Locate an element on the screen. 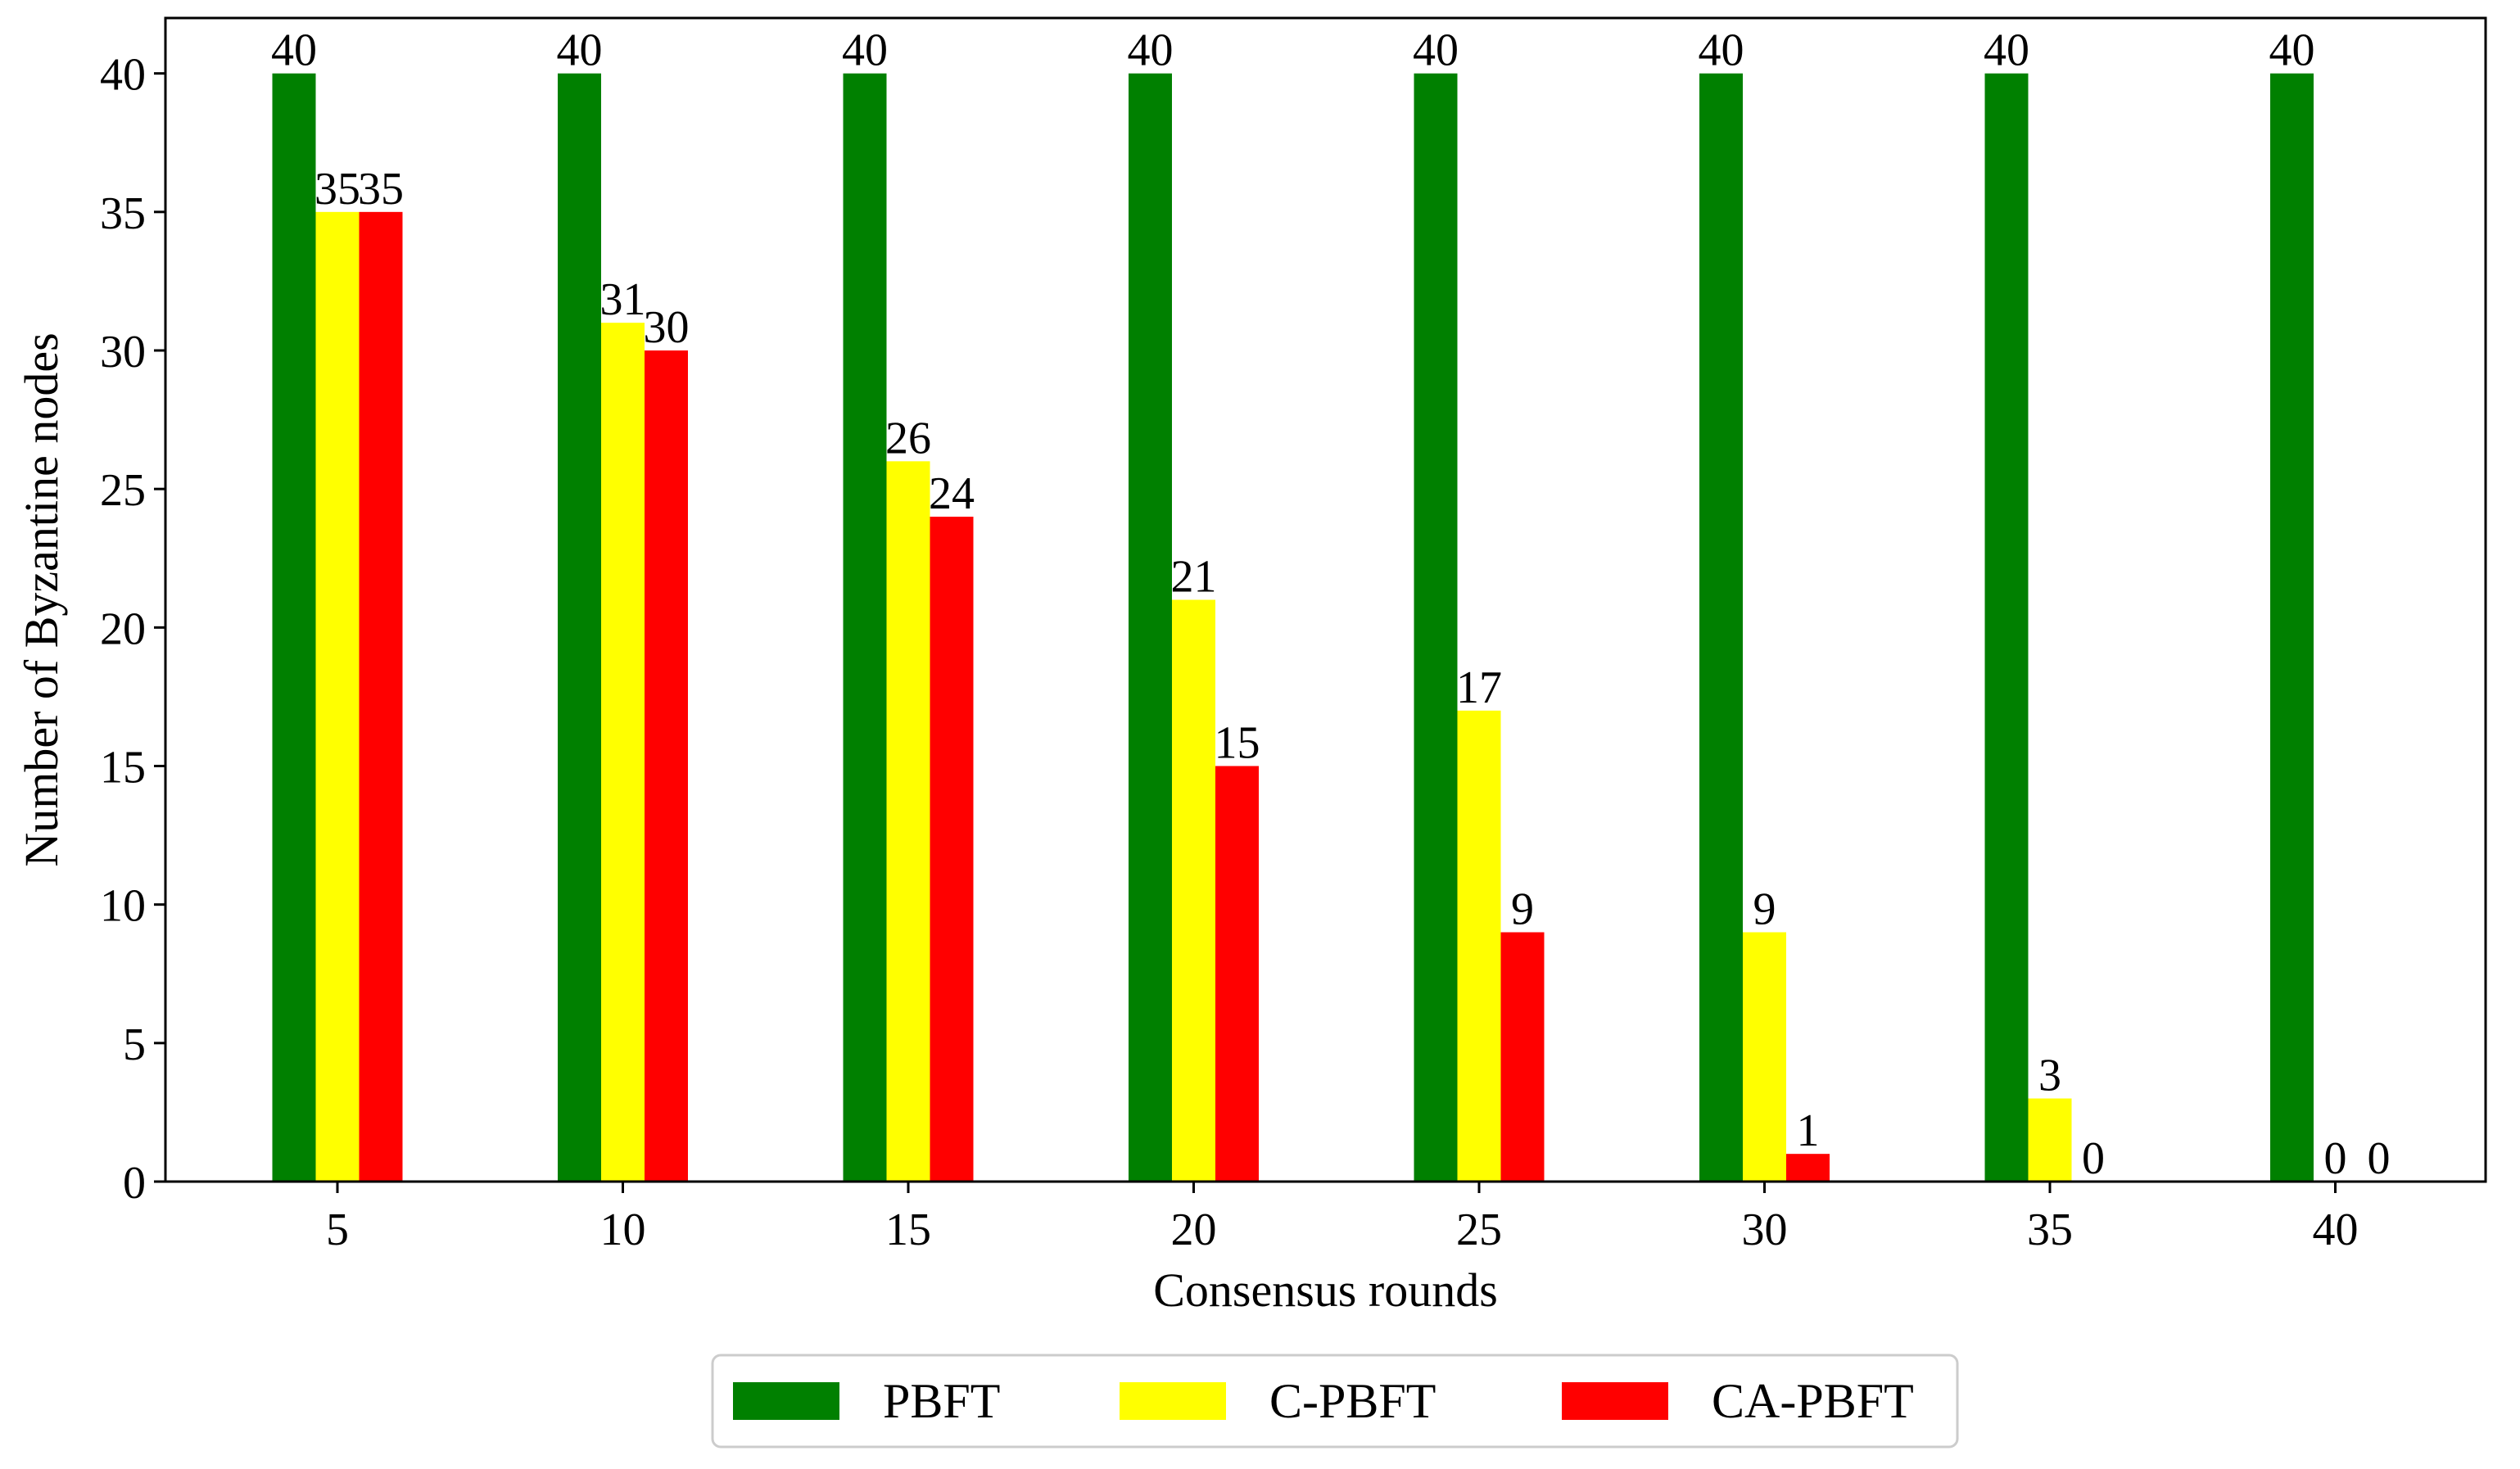 This screenshot has width=2520, height=1469. legend-swatch-pbft is located at coordinates (786, 1401).